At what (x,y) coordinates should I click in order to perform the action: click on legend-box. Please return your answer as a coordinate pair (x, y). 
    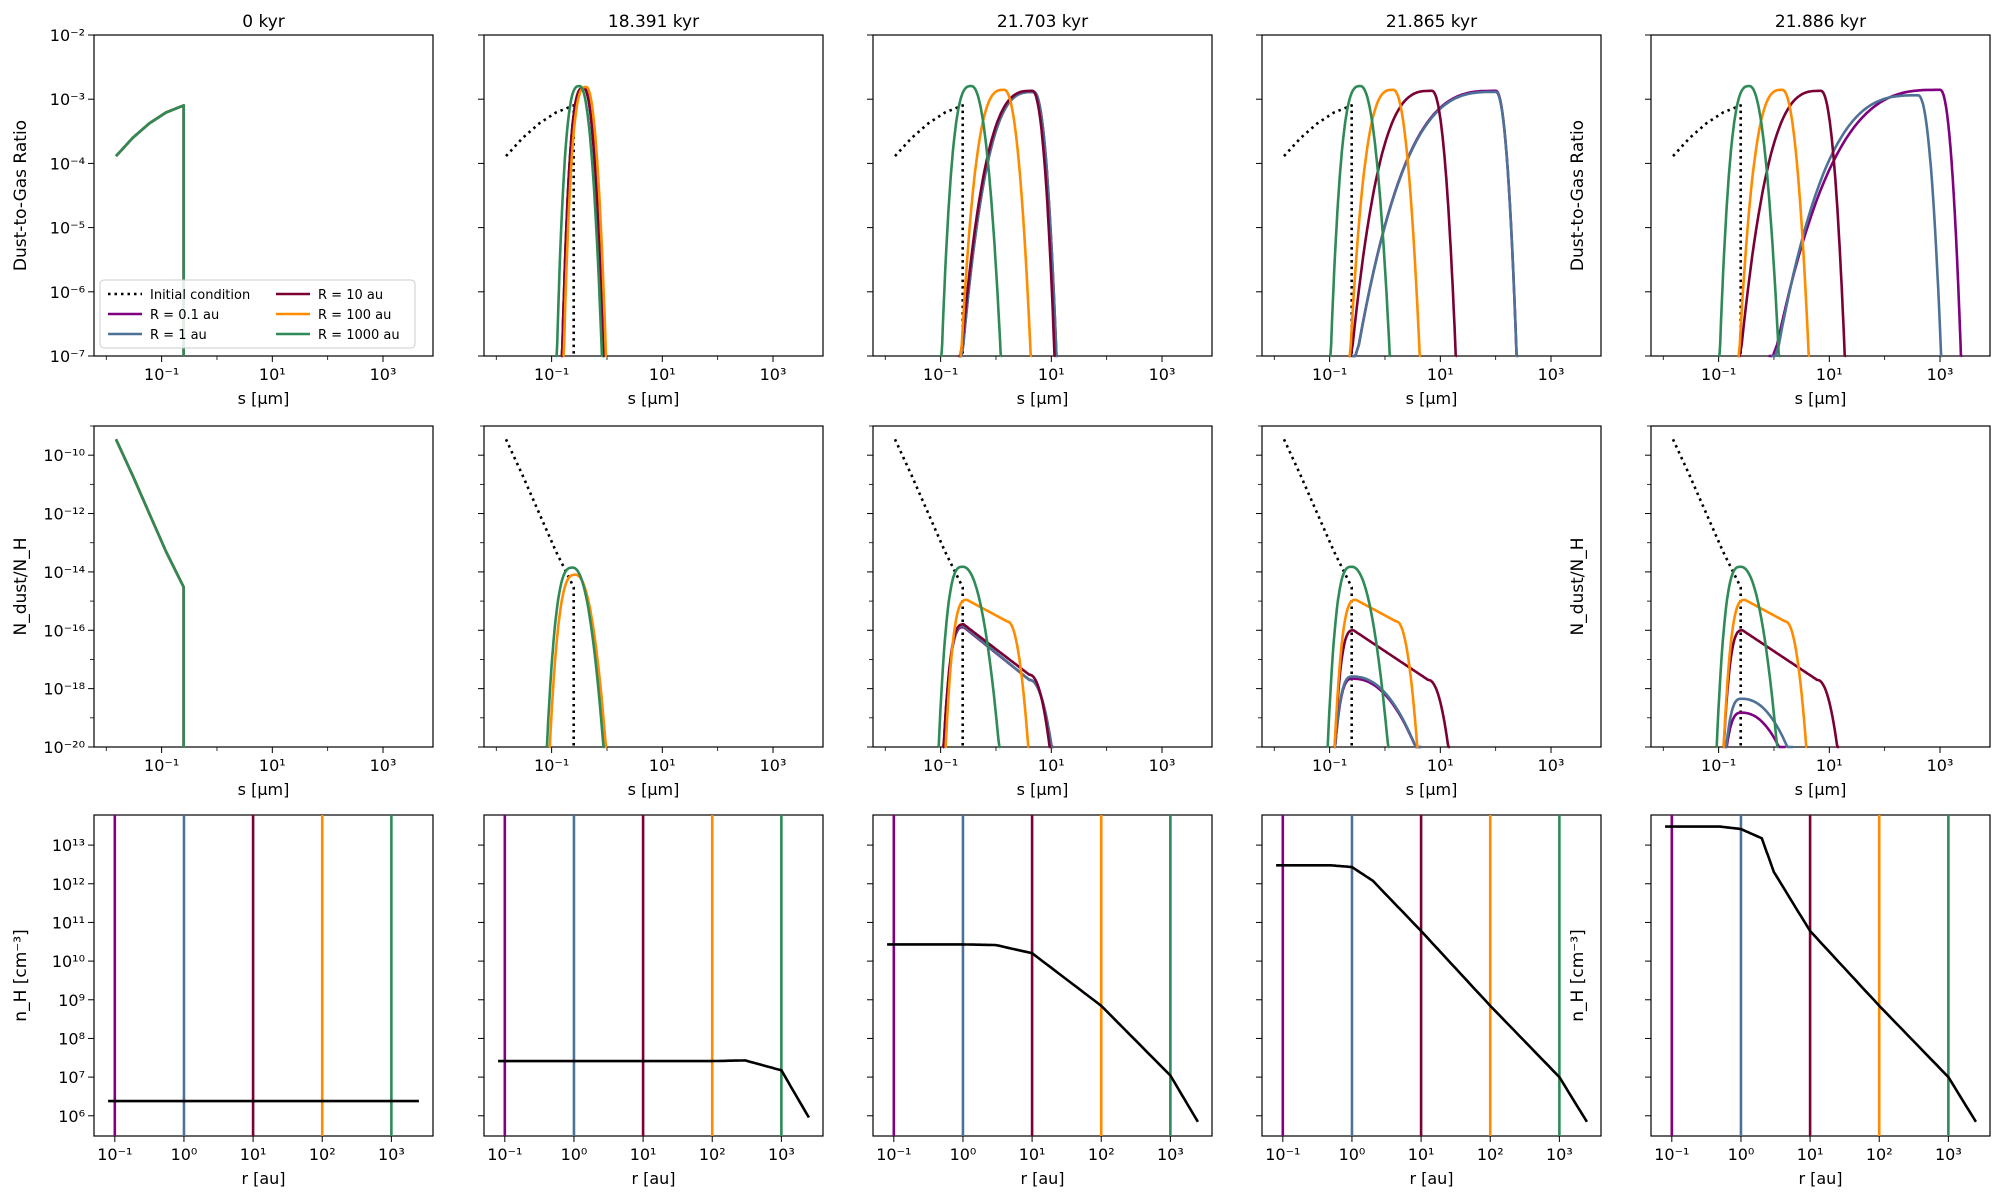
    Looking at the image, I should click on (257, 314).